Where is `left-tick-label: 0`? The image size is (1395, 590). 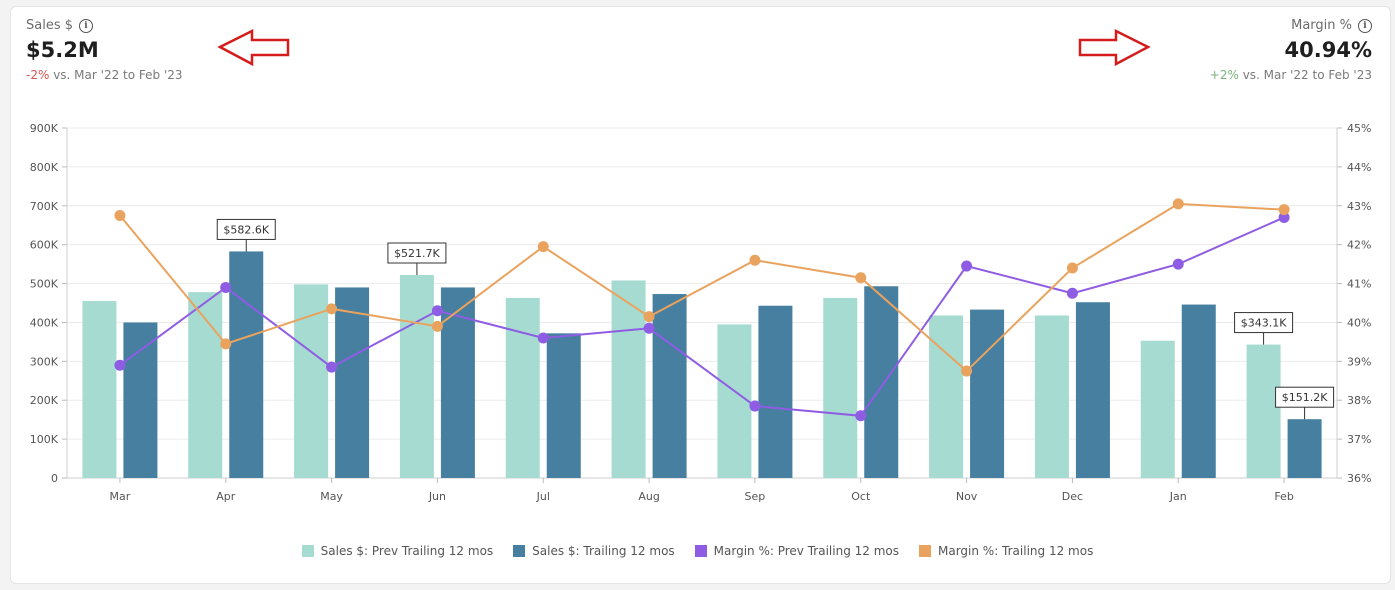 left-tick-label: 0 is located at coordinates (54, 478).